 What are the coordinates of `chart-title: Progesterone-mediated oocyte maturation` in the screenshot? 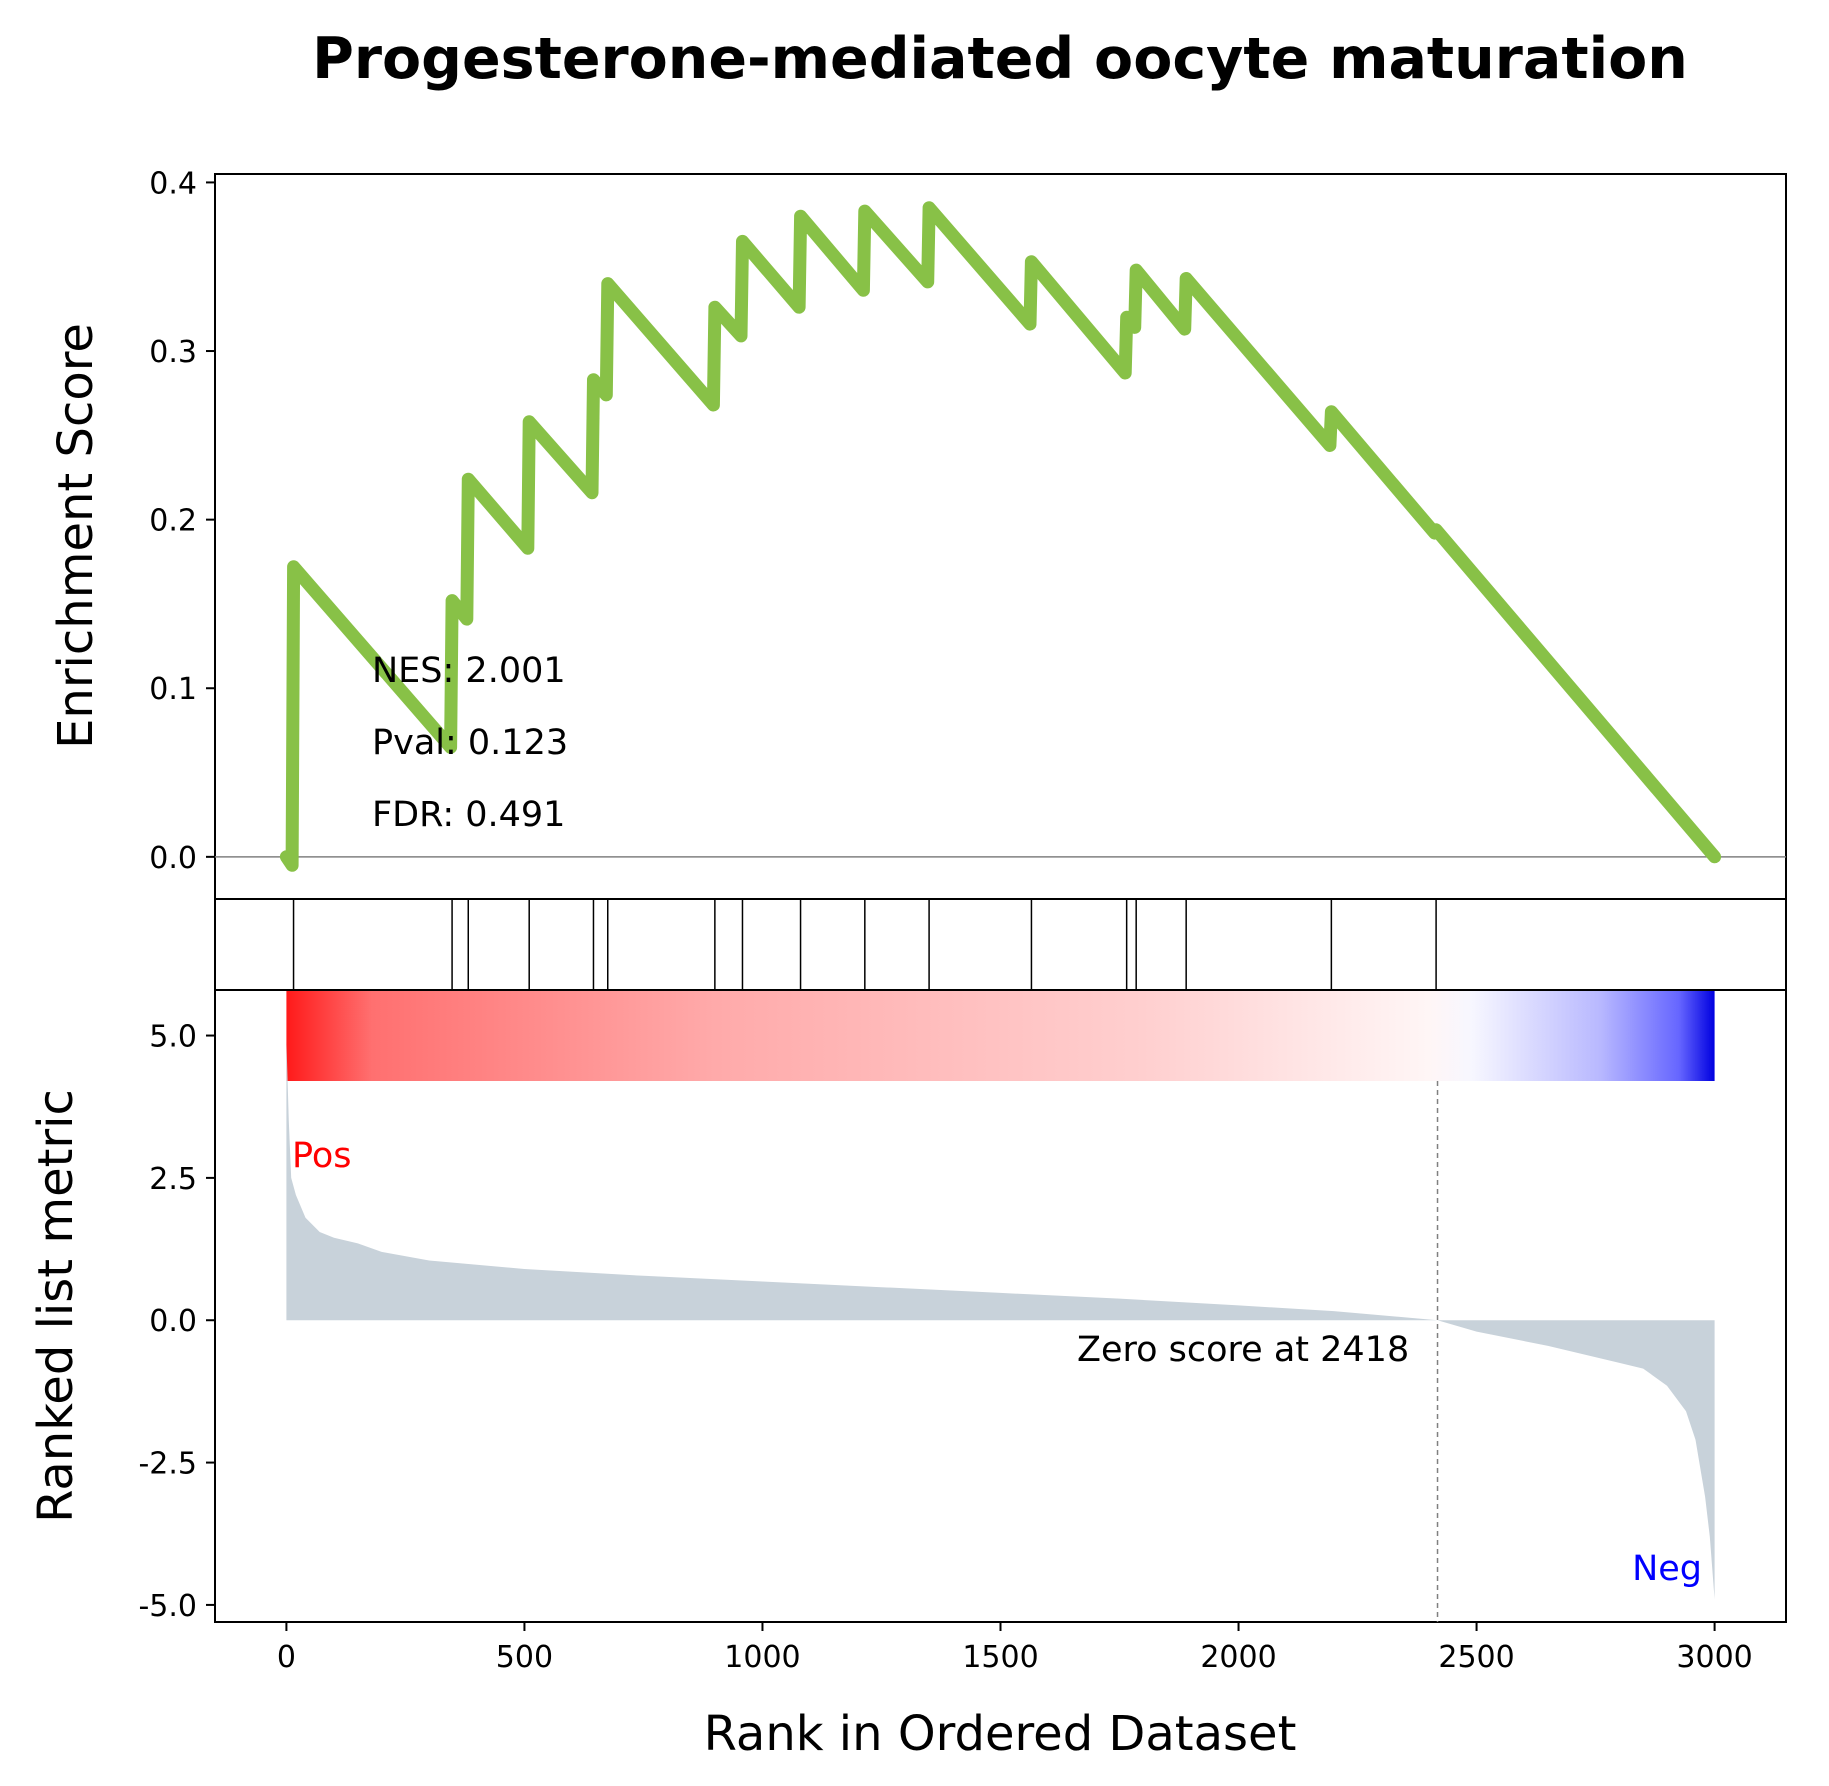 It's located at (1000, 59).